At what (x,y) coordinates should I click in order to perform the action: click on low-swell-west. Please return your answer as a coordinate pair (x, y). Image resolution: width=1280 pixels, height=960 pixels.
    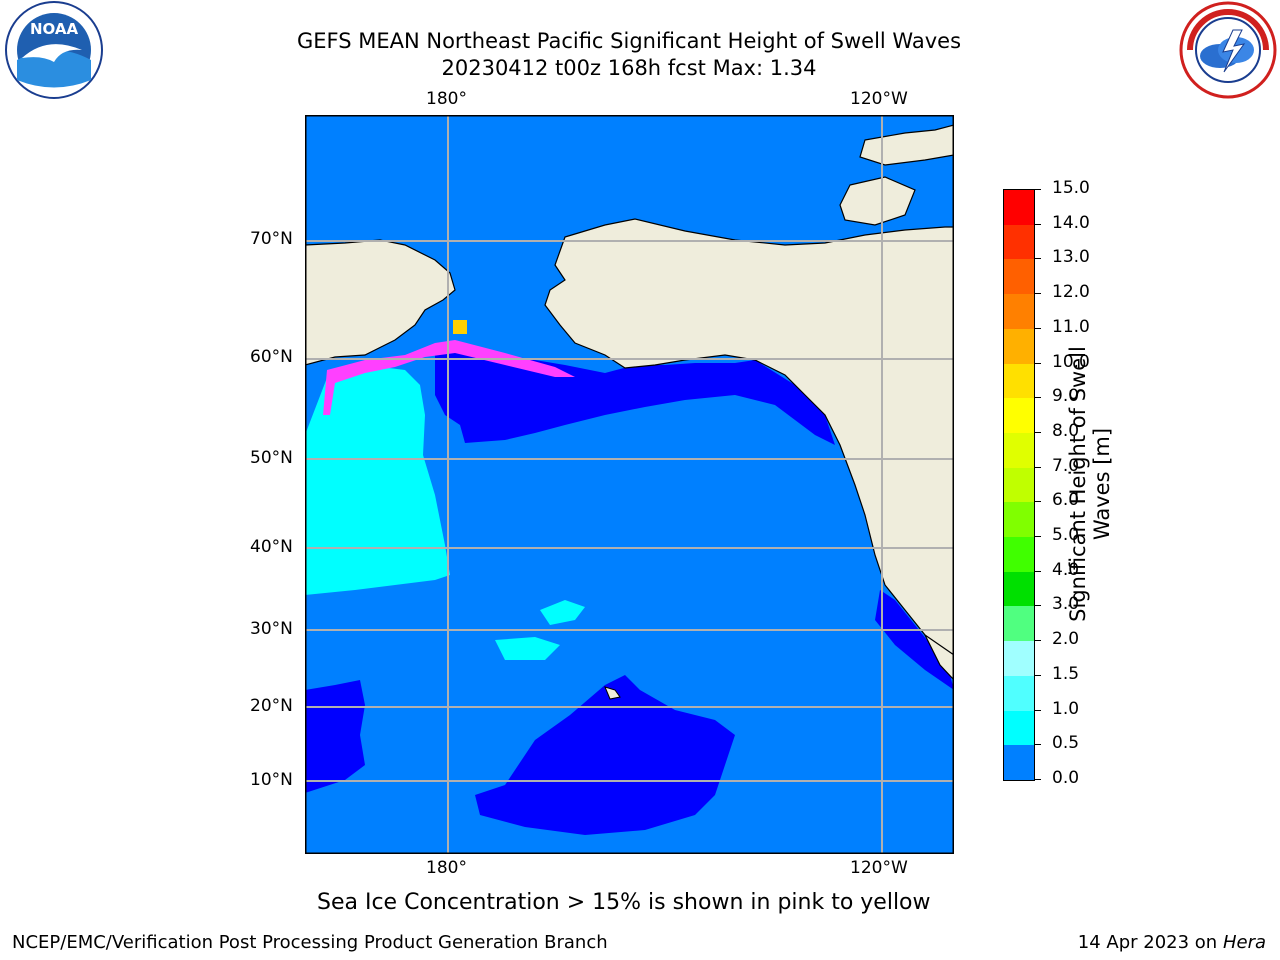
    Looking at the image, I should click on (335, 736).